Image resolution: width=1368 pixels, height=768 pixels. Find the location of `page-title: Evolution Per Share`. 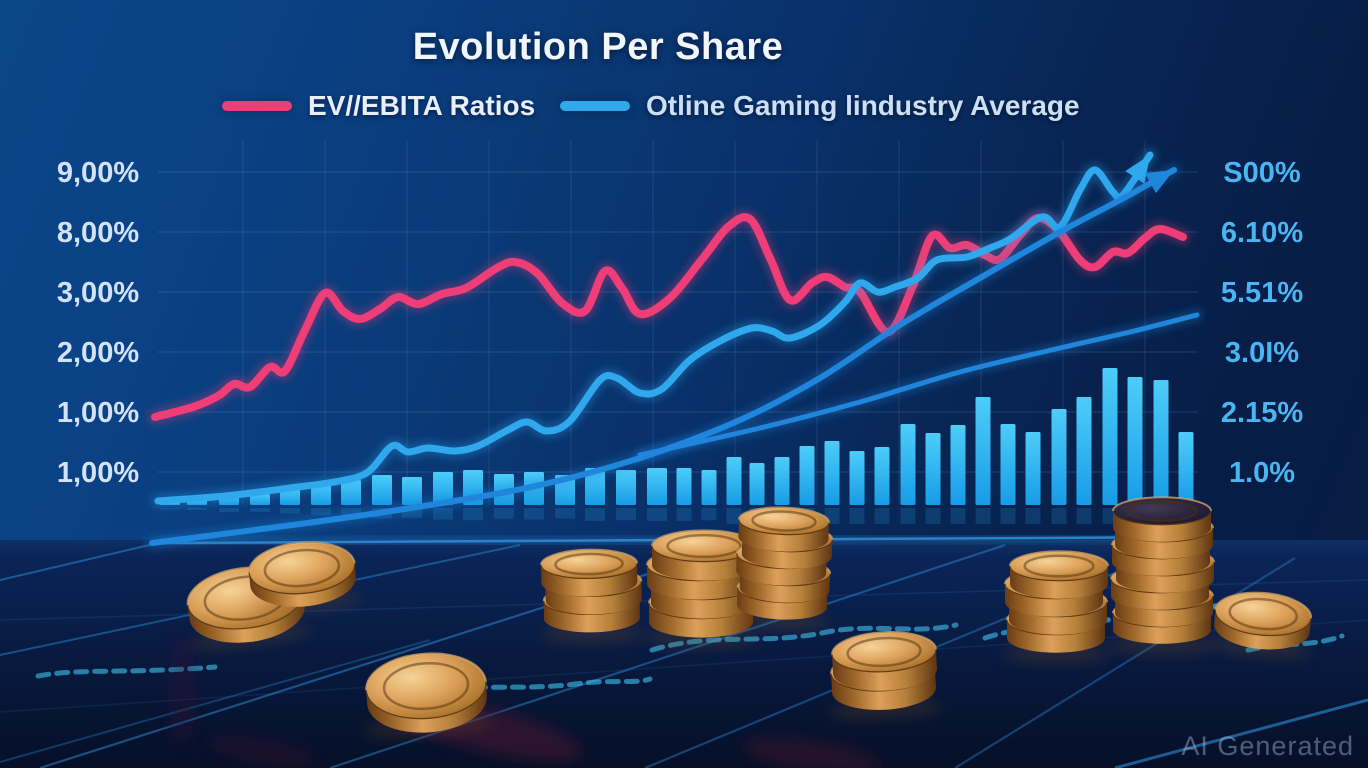

page-title: Evolution Per Share is located at coordinates (598, 47).